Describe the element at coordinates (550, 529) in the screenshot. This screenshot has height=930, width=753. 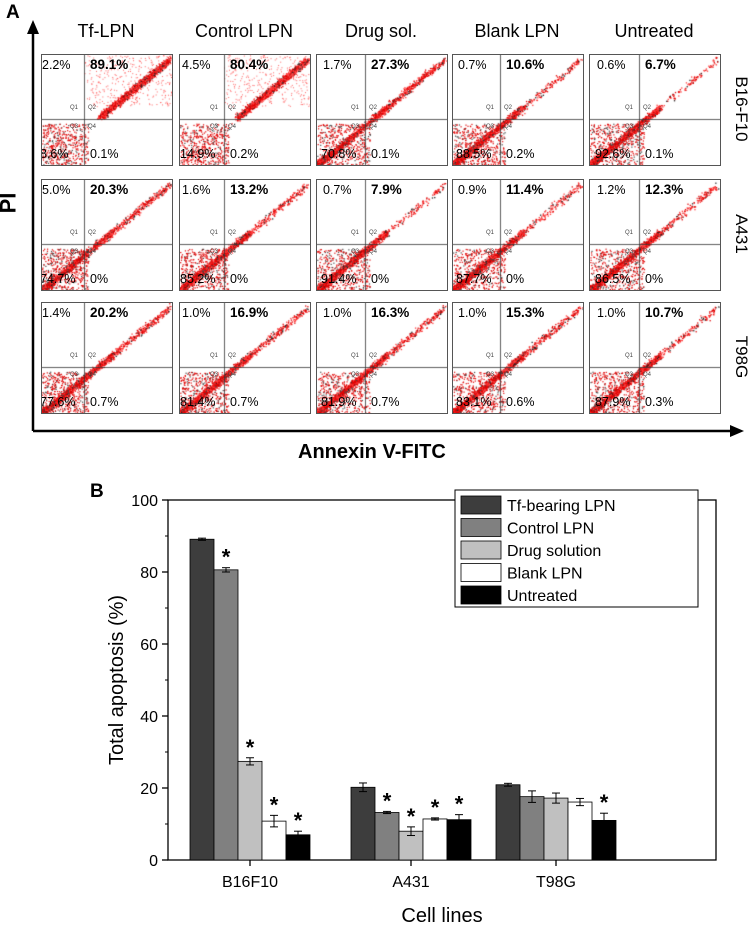
I see `legend-entry: Control LPN` at that location.